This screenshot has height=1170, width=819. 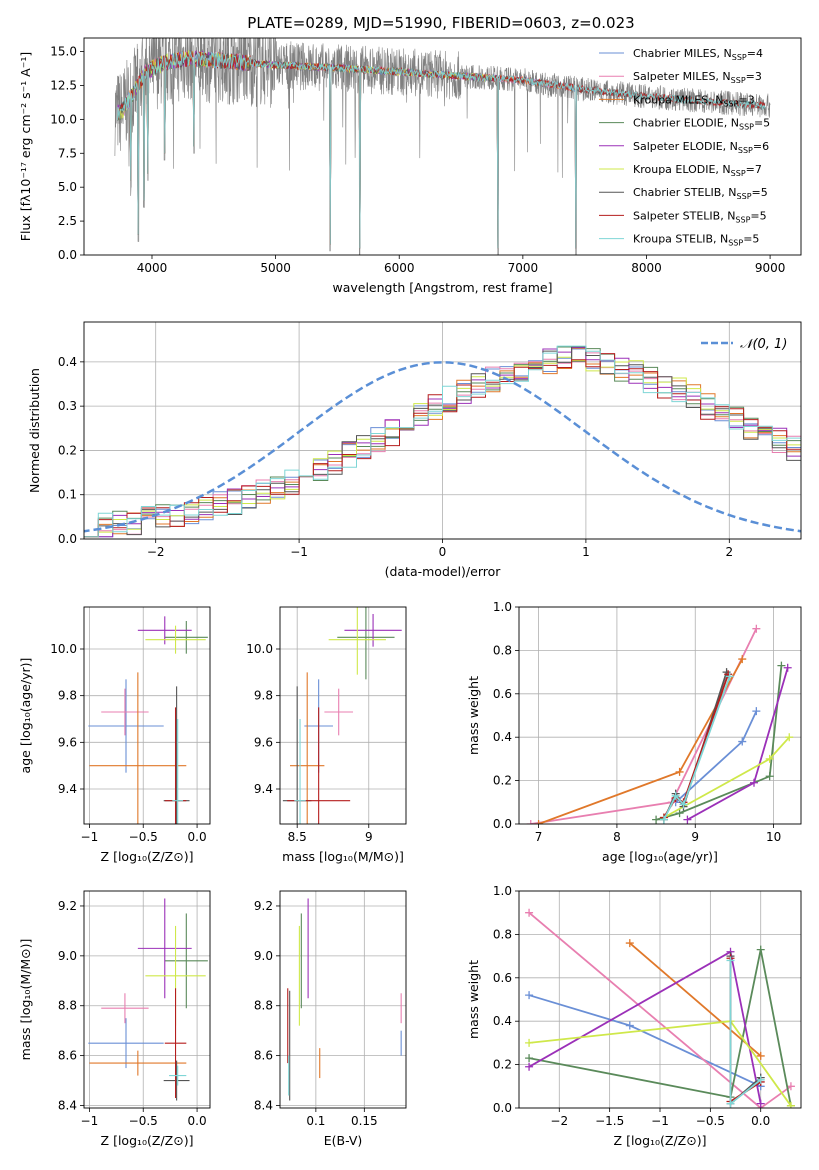 I want to click on x-tick-label: 4000, so click(x=152, y=268).